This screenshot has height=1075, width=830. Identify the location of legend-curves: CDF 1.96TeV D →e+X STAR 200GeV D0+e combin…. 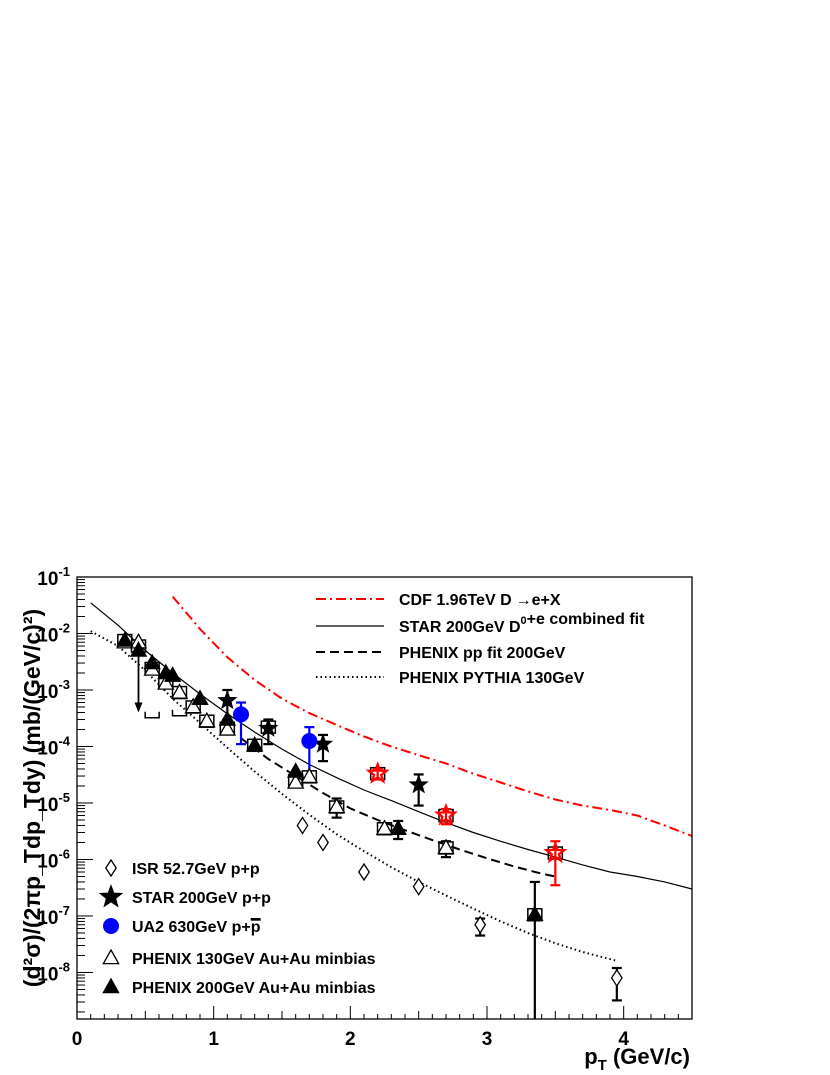
(480, 639).